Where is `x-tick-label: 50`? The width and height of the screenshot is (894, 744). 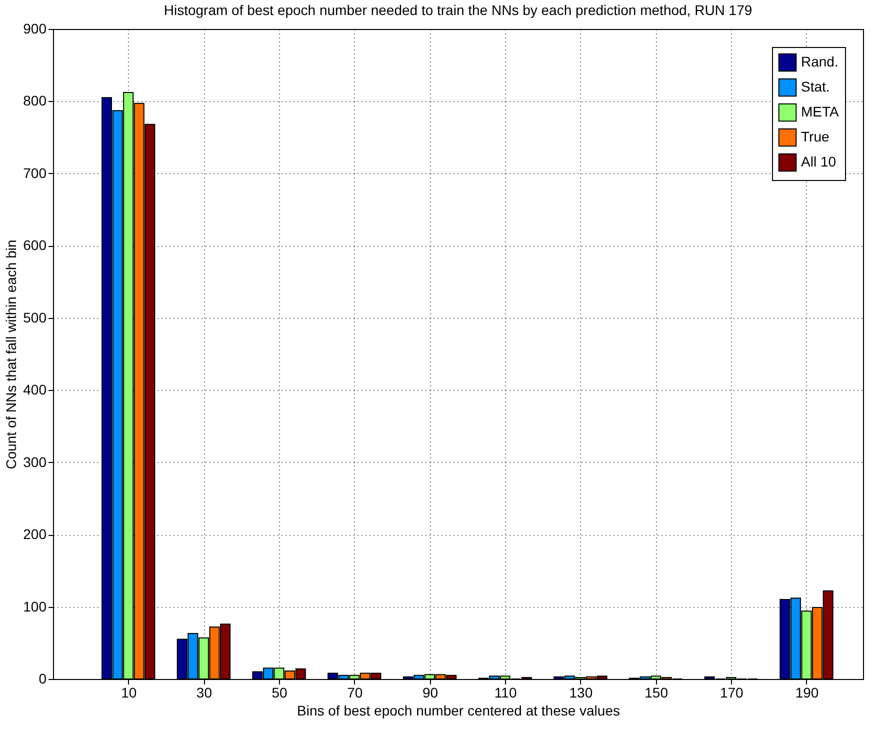
x-tick-label: 50 is located at coordinates (280, 692).